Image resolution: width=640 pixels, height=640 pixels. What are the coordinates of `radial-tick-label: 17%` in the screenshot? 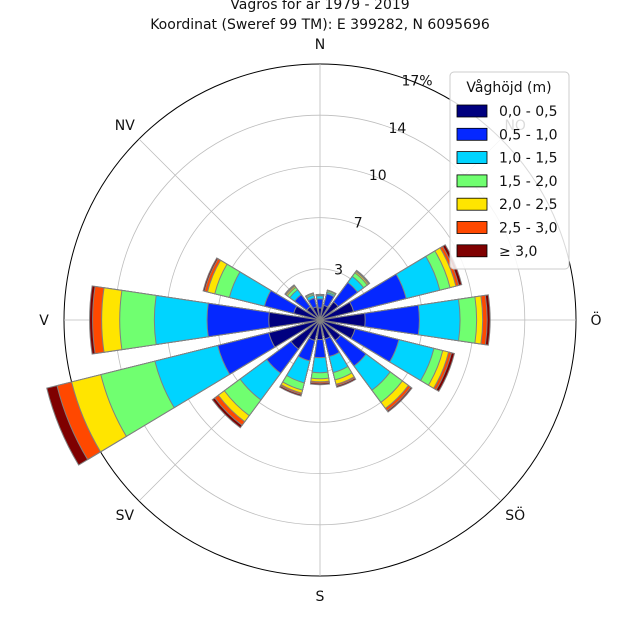 It's located at (416, 82).